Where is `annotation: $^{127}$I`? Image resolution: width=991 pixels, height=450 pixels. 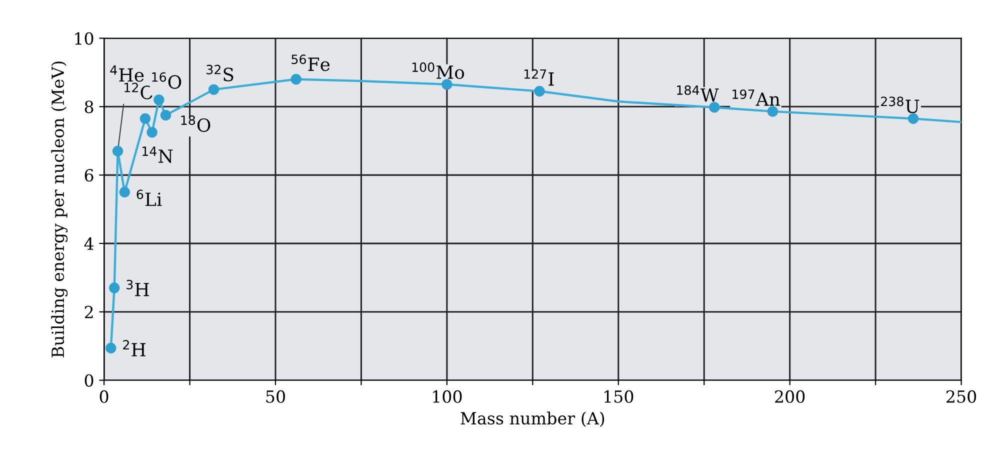
annotation: $^{127}$I is located at coordinates (539, 77).